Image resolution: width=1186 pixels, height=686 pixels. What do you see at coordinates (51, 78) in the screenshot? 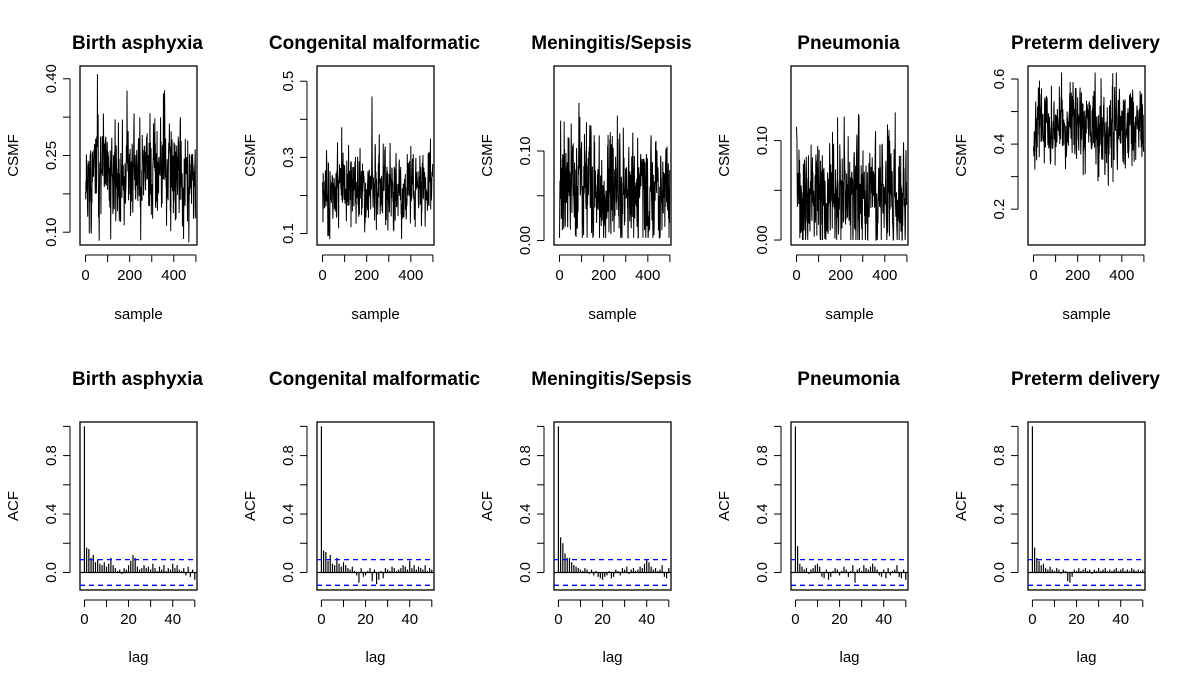
I see `y-tick-label: 0.40` at bounding box center [51, 78].